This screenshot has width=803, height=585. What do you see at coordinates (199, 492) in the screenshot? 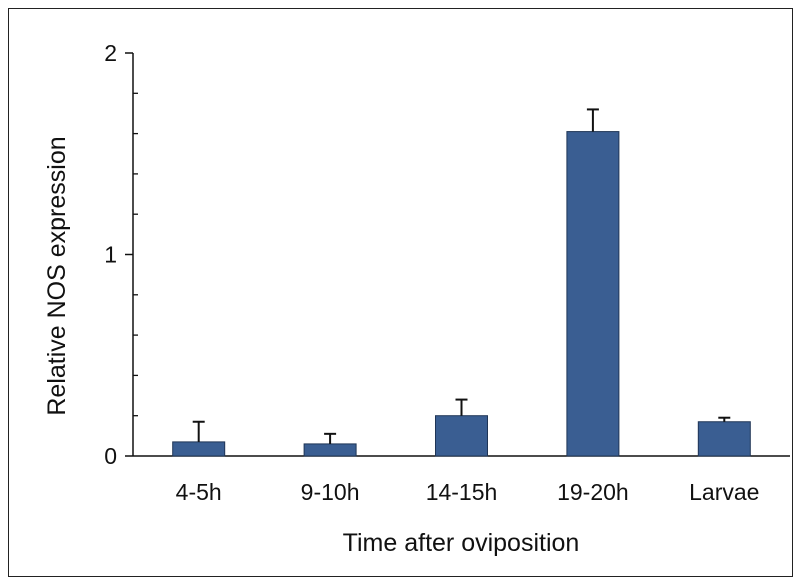
I see `x-tick-label: 4-5h` at bounding box center [199, 492].